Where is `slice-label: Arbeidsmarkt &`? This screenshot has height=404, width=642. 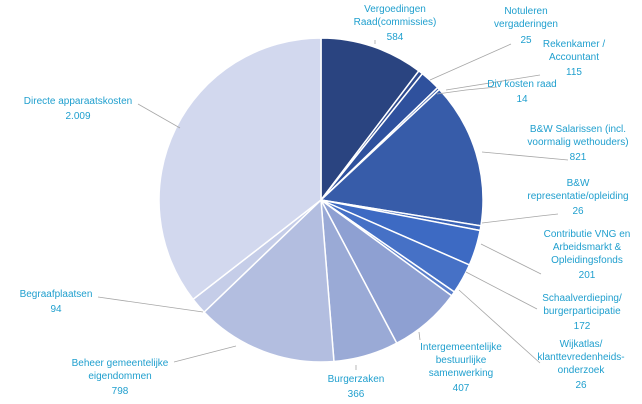 slice-label: Arbeidsmarkt & is located at coordinates (587, 247).